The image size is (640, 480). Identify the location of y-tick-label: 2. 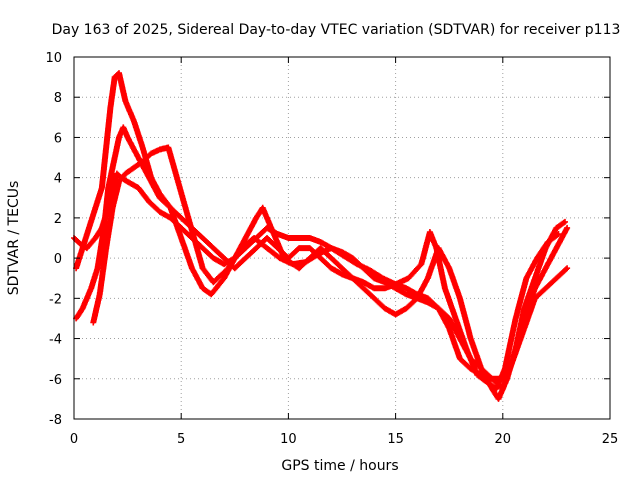
(58, 219).